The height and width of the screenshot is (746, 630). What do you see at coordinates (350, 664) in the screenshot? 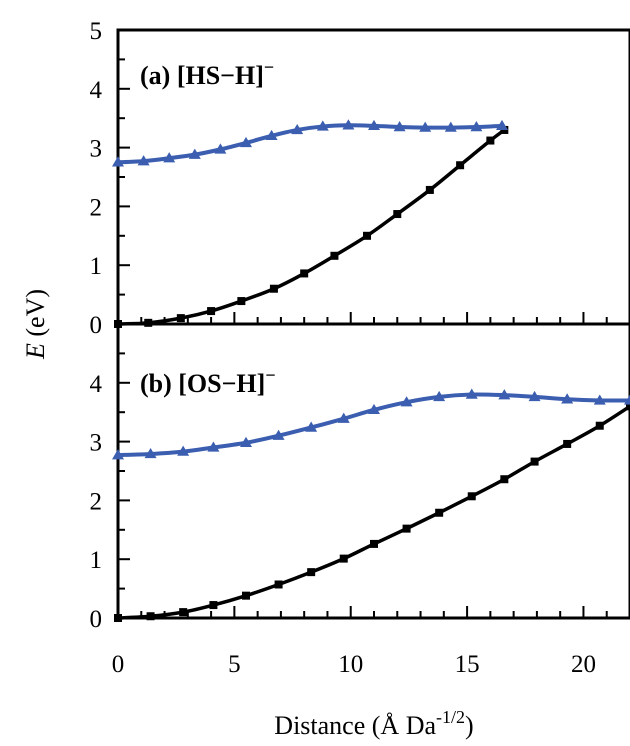
I see `x-tick-label: 10` at bounding box center [350, 664].